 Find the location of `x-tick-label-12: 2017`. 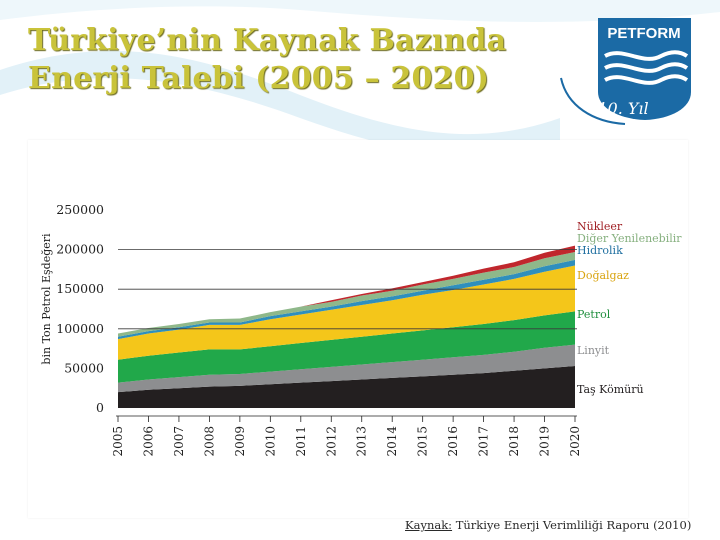

x-tick-label-12: 2017 is located at coordinates (484, 441).